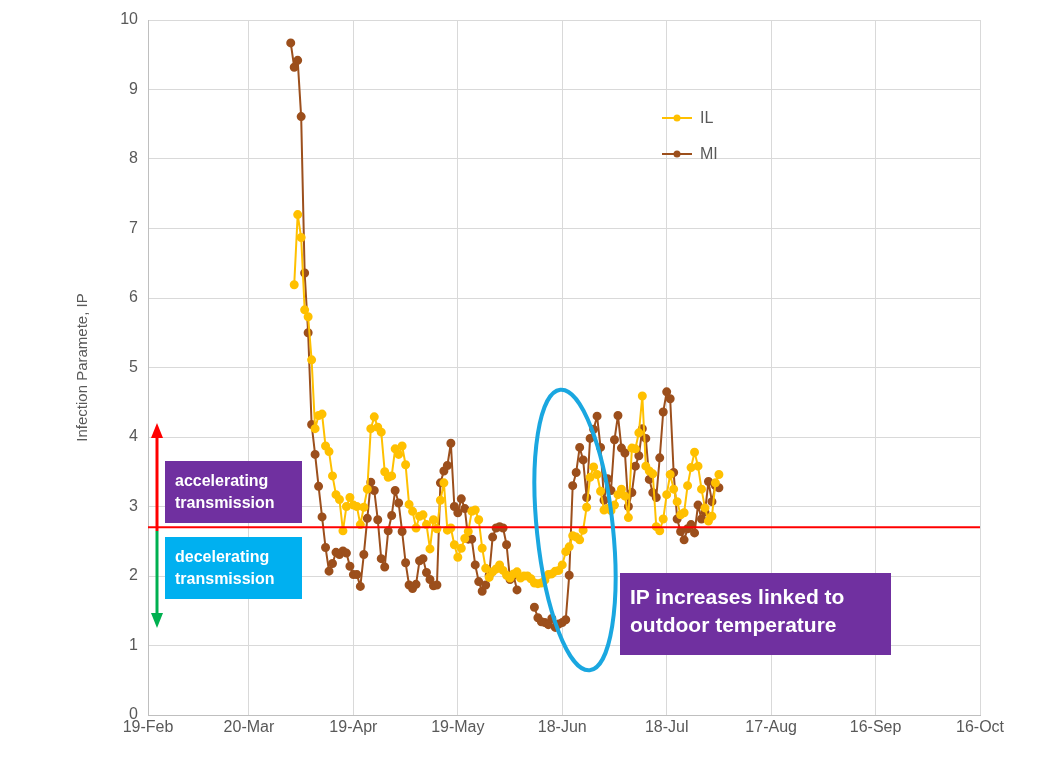 Image resolution: width=1037 pixels, height=760 pixels. What do you see at coordinates (771, 727) in the screenshot?
I see `x-tick-label: 17-Aug` at bounding box center [771, 727].